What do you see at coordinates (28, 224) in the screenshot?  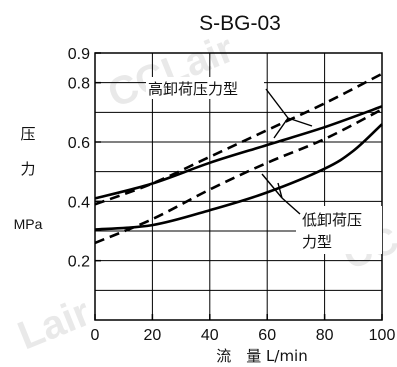 I see `y-axis-unit: MPa` at bounding box center [28, 224].